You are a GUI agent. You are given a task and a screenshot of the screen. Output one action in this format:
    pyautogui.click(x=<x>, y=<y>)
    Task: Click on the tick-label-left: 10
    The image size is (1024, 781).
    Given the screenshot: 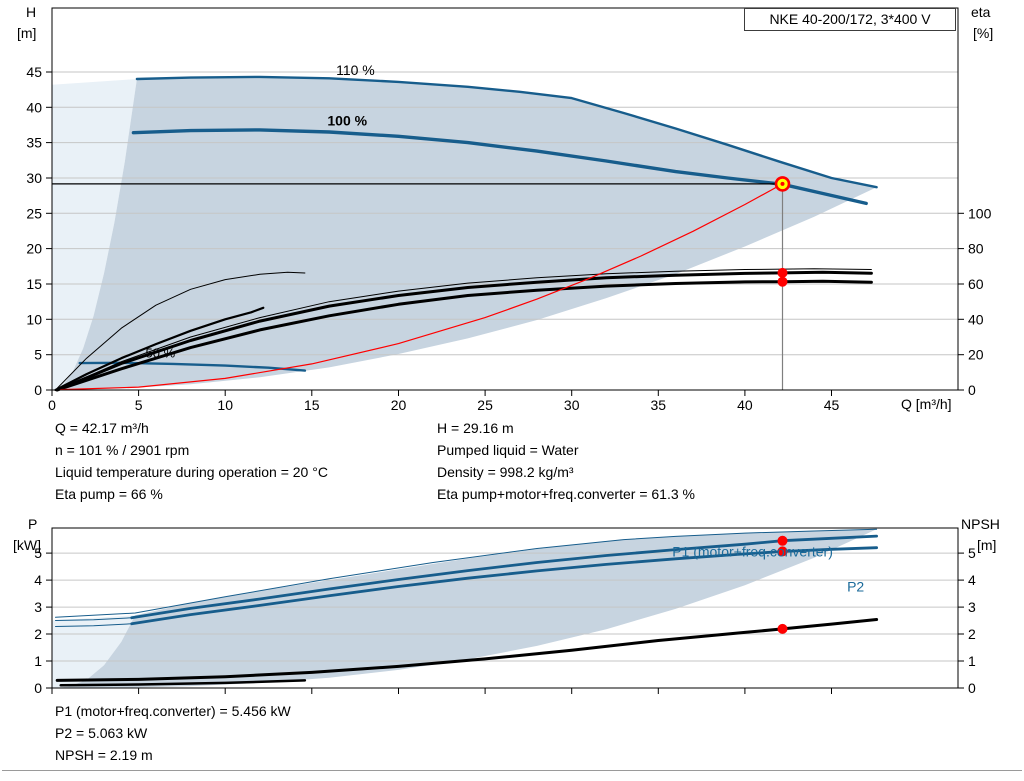 What is the action you would take?
    pyautogui.click(x=34, y=319)
    